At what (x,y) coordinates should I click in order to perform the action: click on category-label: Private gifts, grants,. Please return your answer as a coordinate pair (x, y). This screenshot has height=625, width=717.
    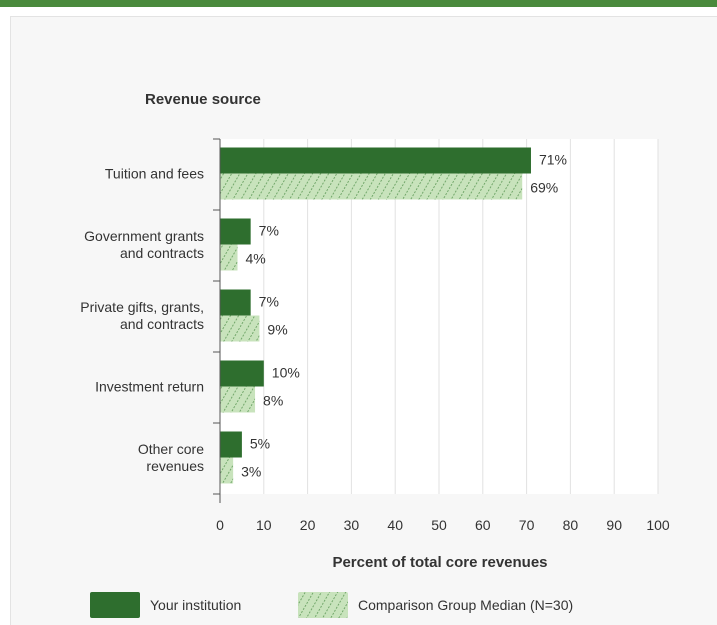
    Looking at the image, I should click on (142, 307).